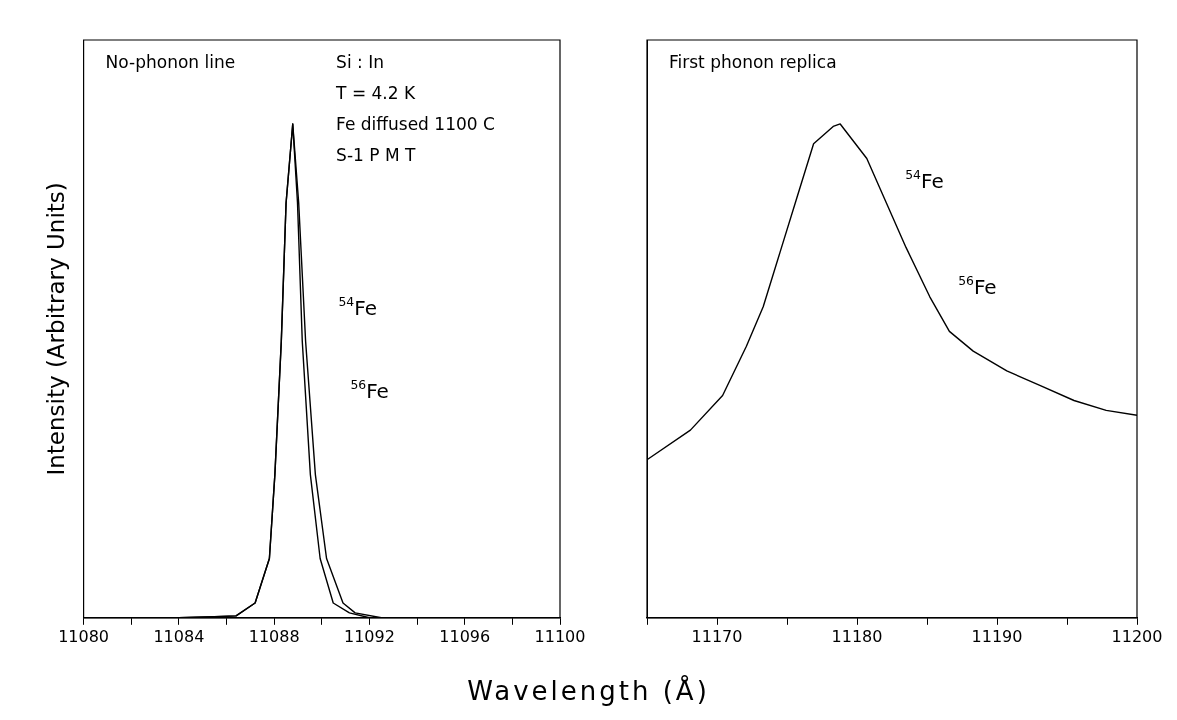 Image resolution: width=1177 pixels, height=720 pixels. Describe the element at coordinates (360, 62) in the screenshot. I see `text: Si : In` at that location.